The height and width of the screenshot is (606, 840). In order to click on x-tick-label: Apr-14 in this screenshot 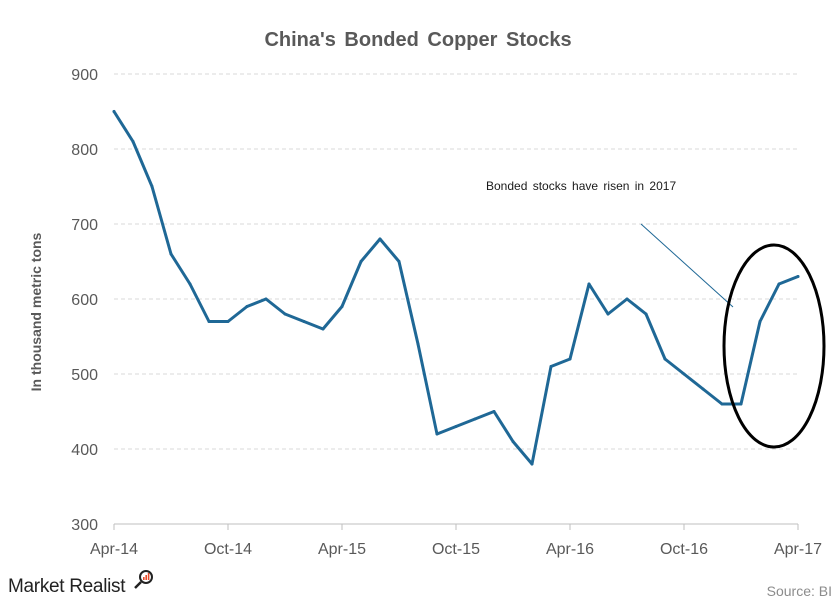, I will do `click(114, 549)`.